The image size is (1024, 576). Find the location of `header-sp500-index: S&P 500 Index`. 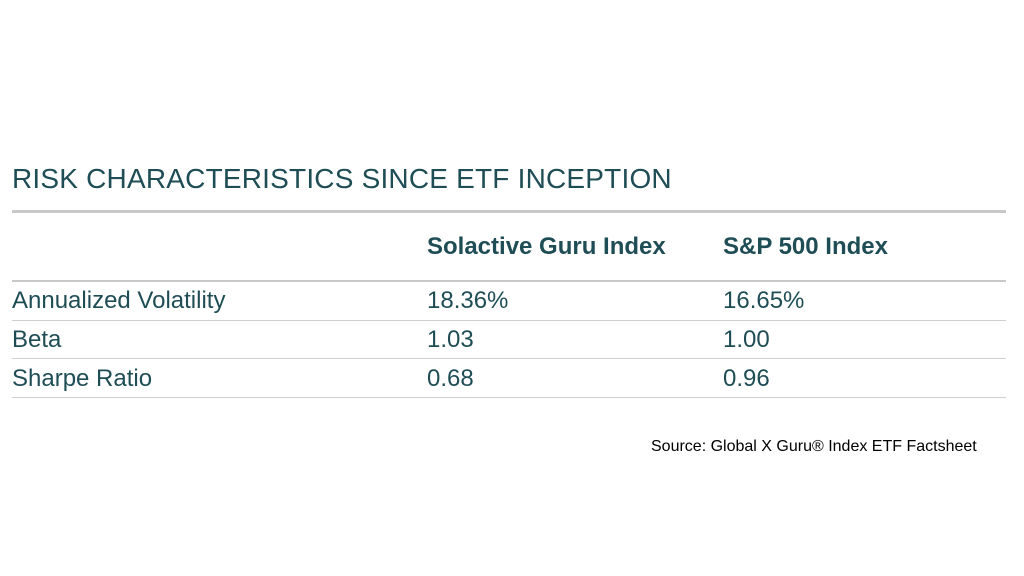

header-sp500-index: S&P 500 Index is located at coordinates (805, 246).